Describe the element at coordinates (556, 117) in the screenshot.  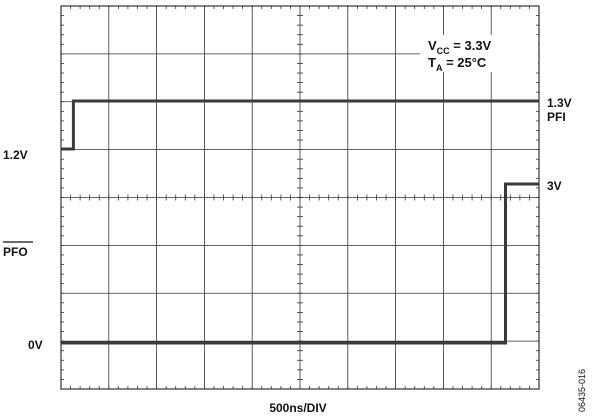
I see `pfi-channel-label: PFI` at that location.